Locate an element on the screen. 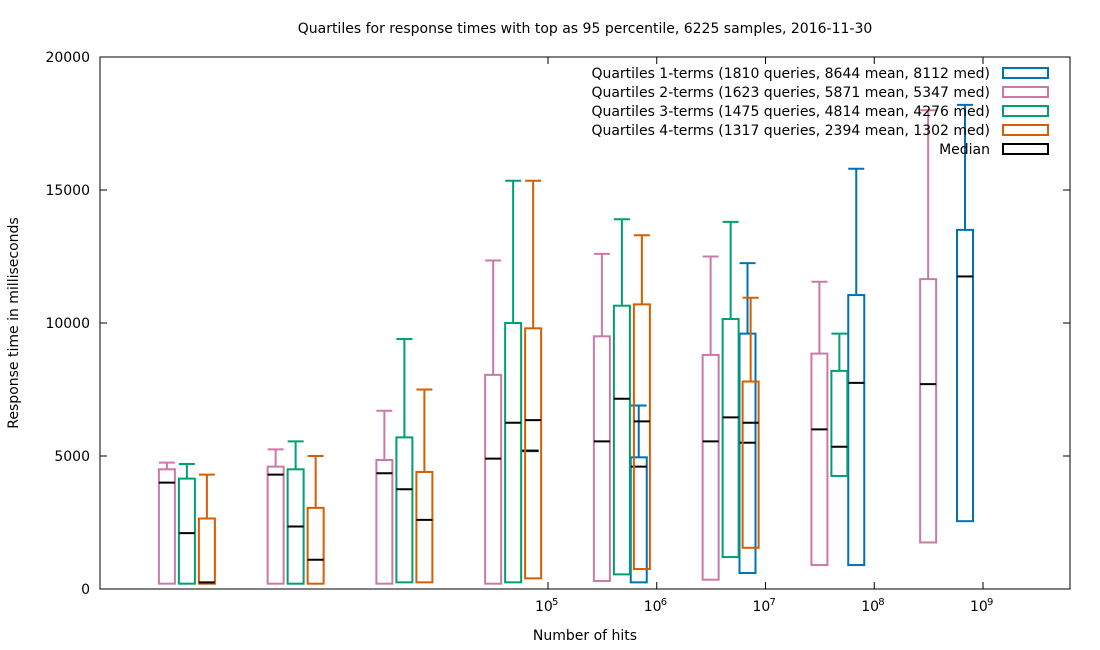  x-tick-label-exponent: 7 is located at coordinates (773, 602).